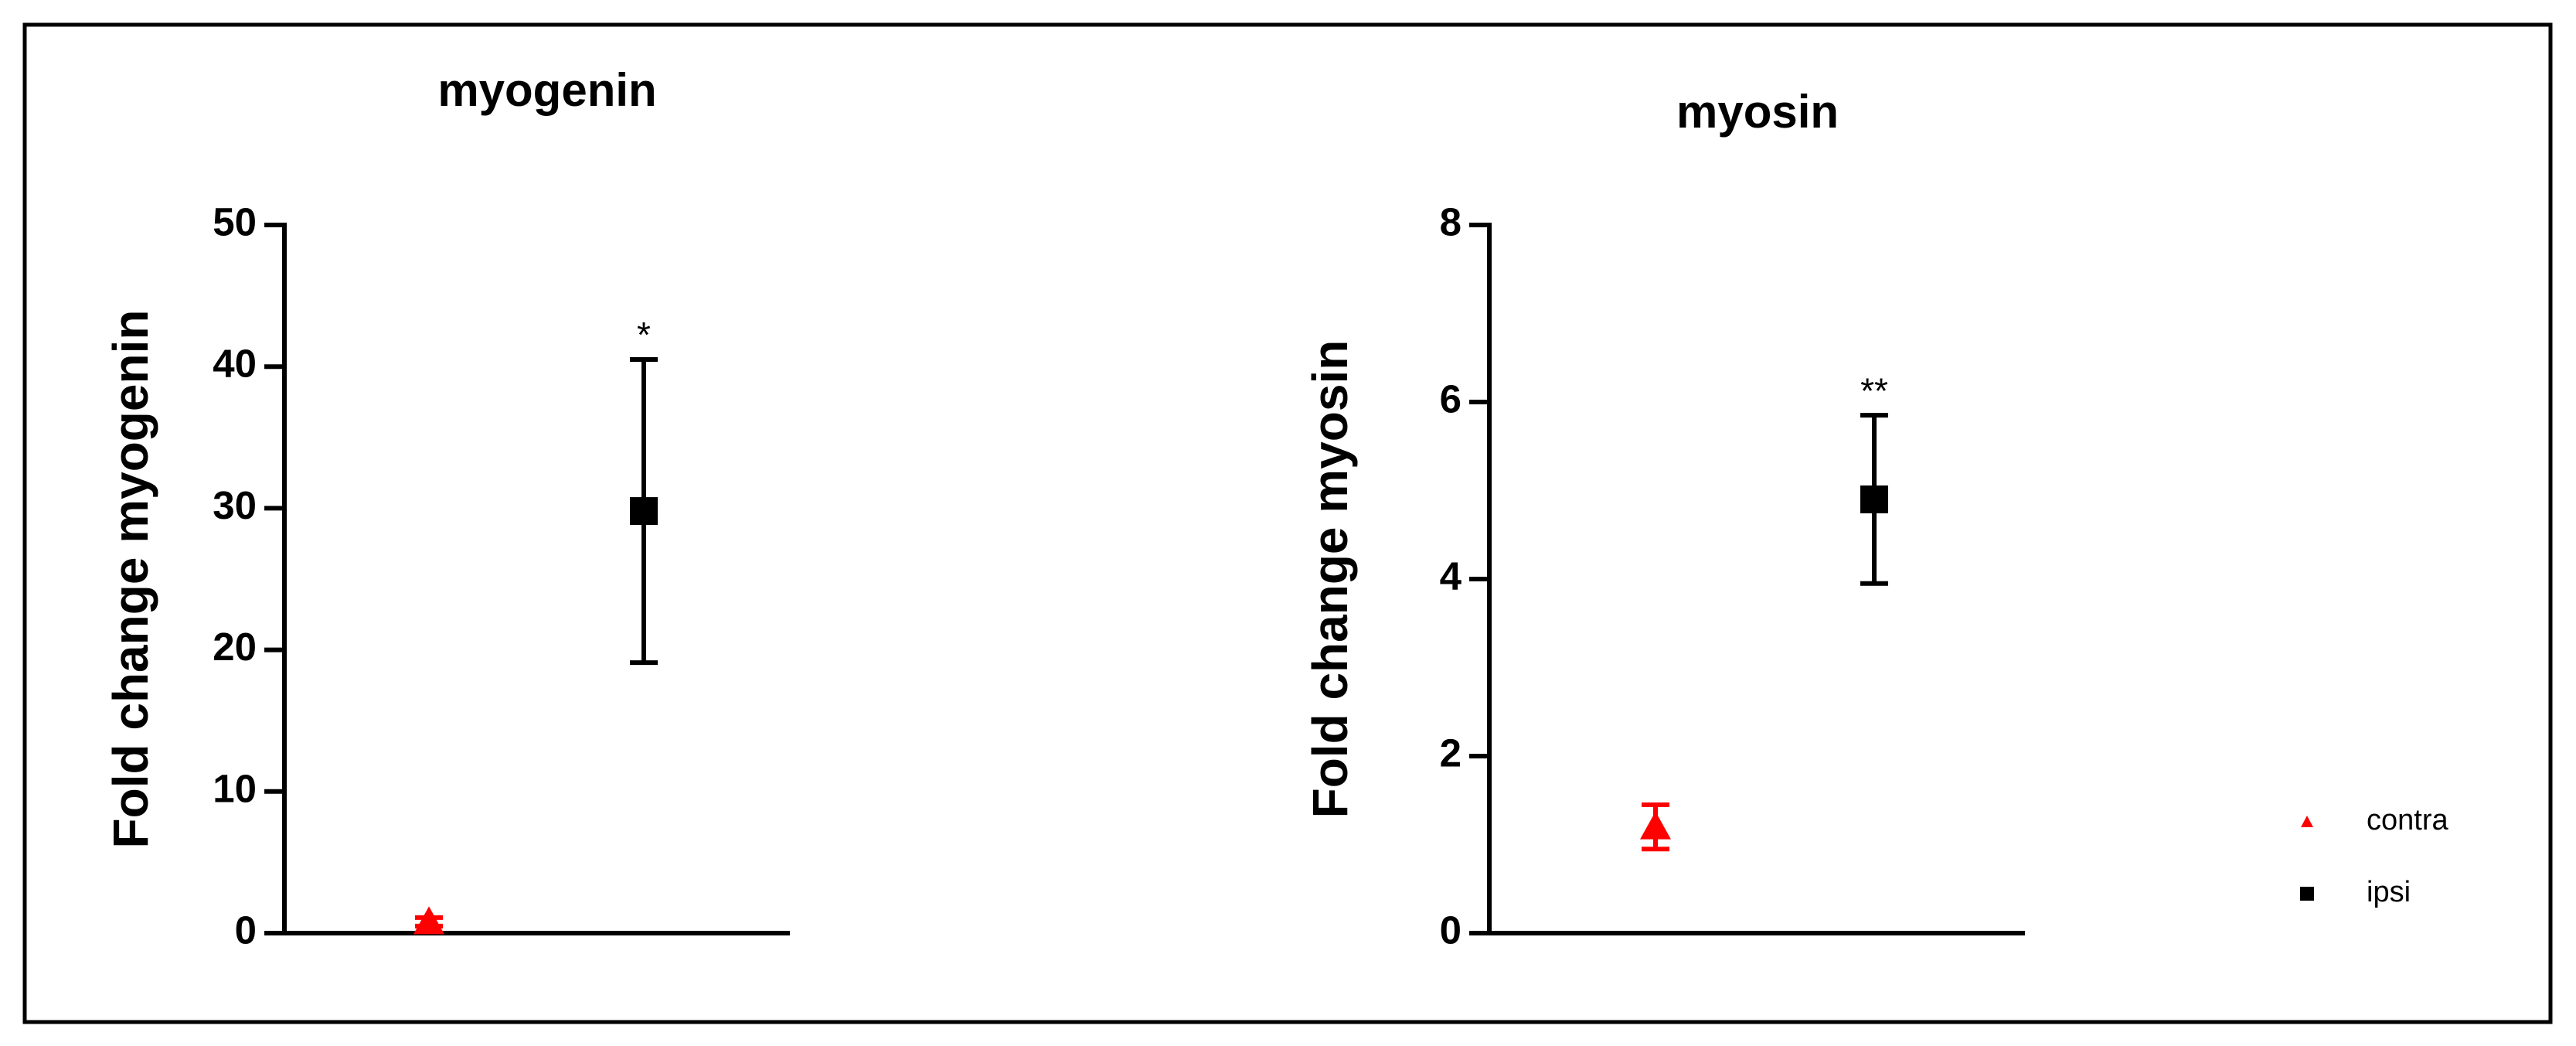 This screenshot has height=1046, width=2576. I want to click on y-axis-label: Fold change myogenin, so click(130, 579).